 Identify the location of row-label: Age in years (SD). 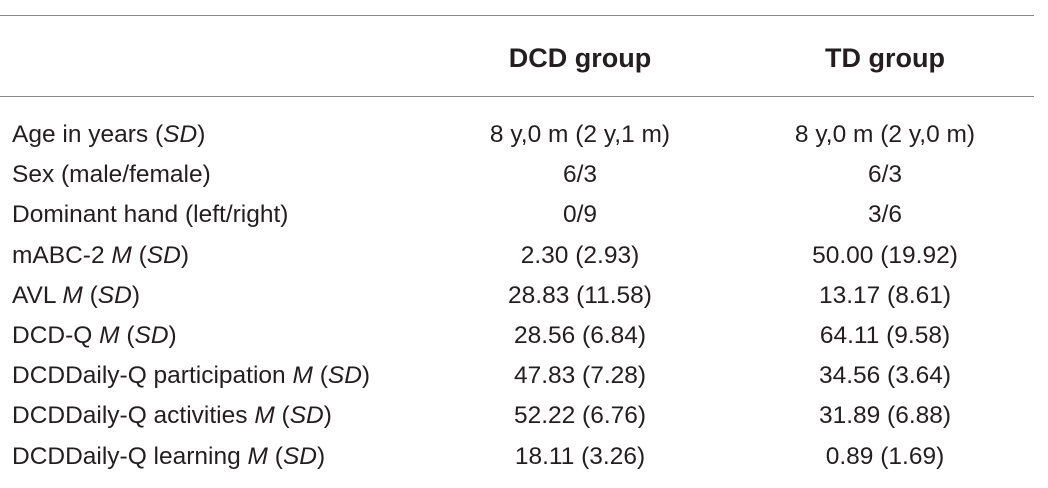
(109, 134).